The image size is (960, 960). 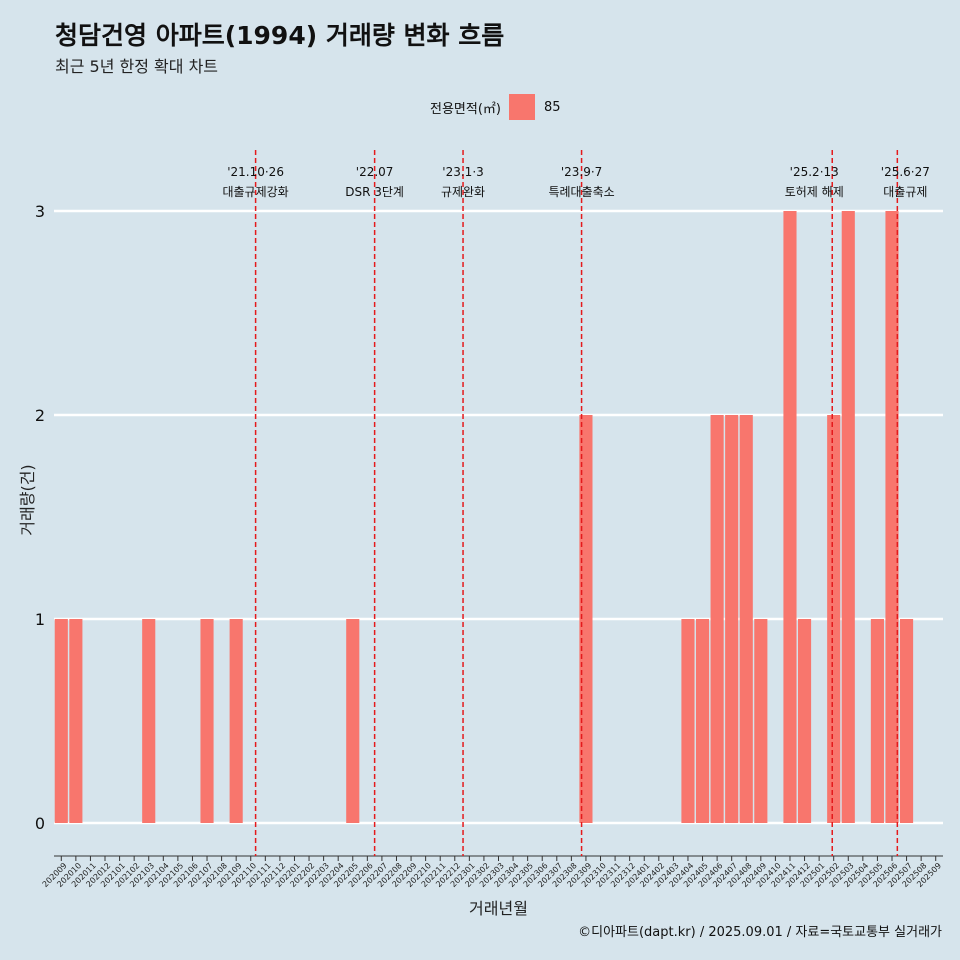 I want to click on y-tick-label: 0, so click(x=40, y=823).